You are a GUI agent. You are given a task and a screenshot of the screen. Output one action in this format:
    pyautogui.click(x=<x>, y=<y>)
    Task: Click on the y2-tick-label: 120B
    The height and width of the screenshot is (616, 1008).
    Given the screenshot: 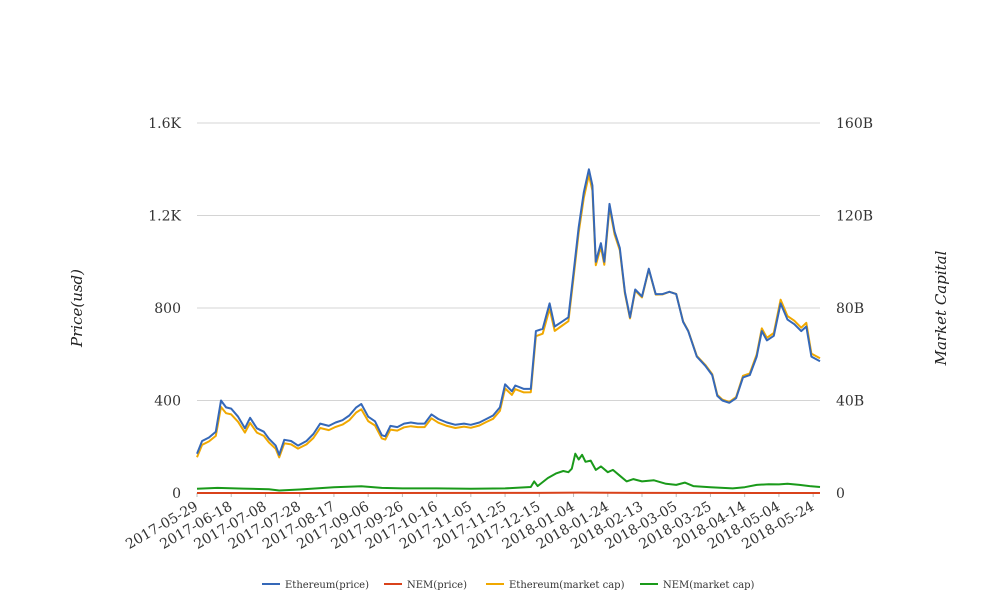 What is the action you would take?
    pyautogui.click(x=854, y=217)
    